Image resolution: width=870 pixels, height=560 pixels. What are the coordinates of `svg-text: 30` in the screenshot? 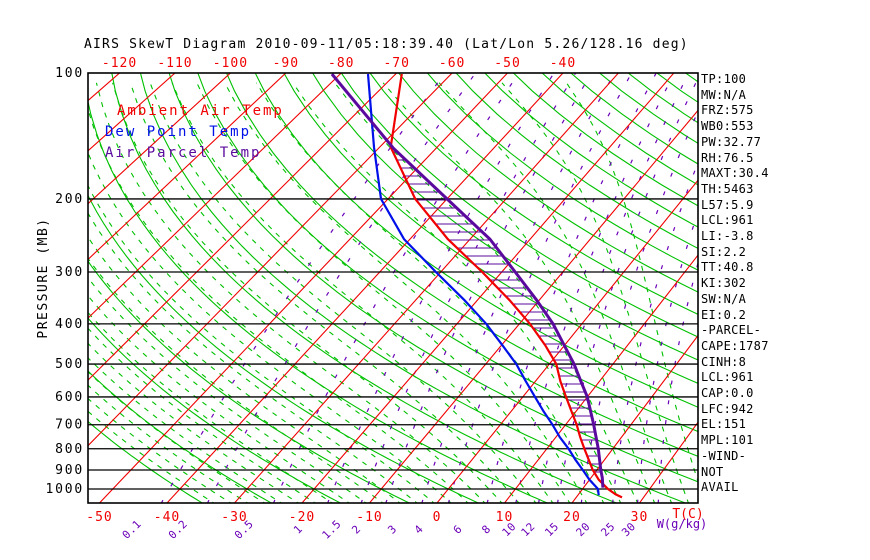 It's located at (640, 517).